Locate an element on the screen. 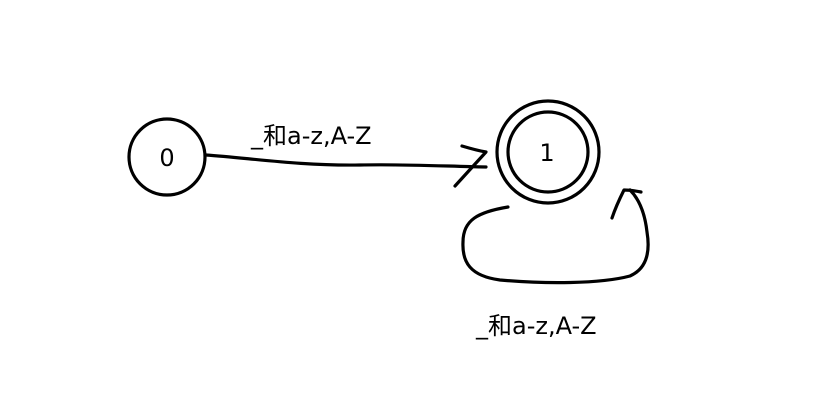 This screenshot has height=416, width=840. state-0-circle is located at coordinates (167, 157).